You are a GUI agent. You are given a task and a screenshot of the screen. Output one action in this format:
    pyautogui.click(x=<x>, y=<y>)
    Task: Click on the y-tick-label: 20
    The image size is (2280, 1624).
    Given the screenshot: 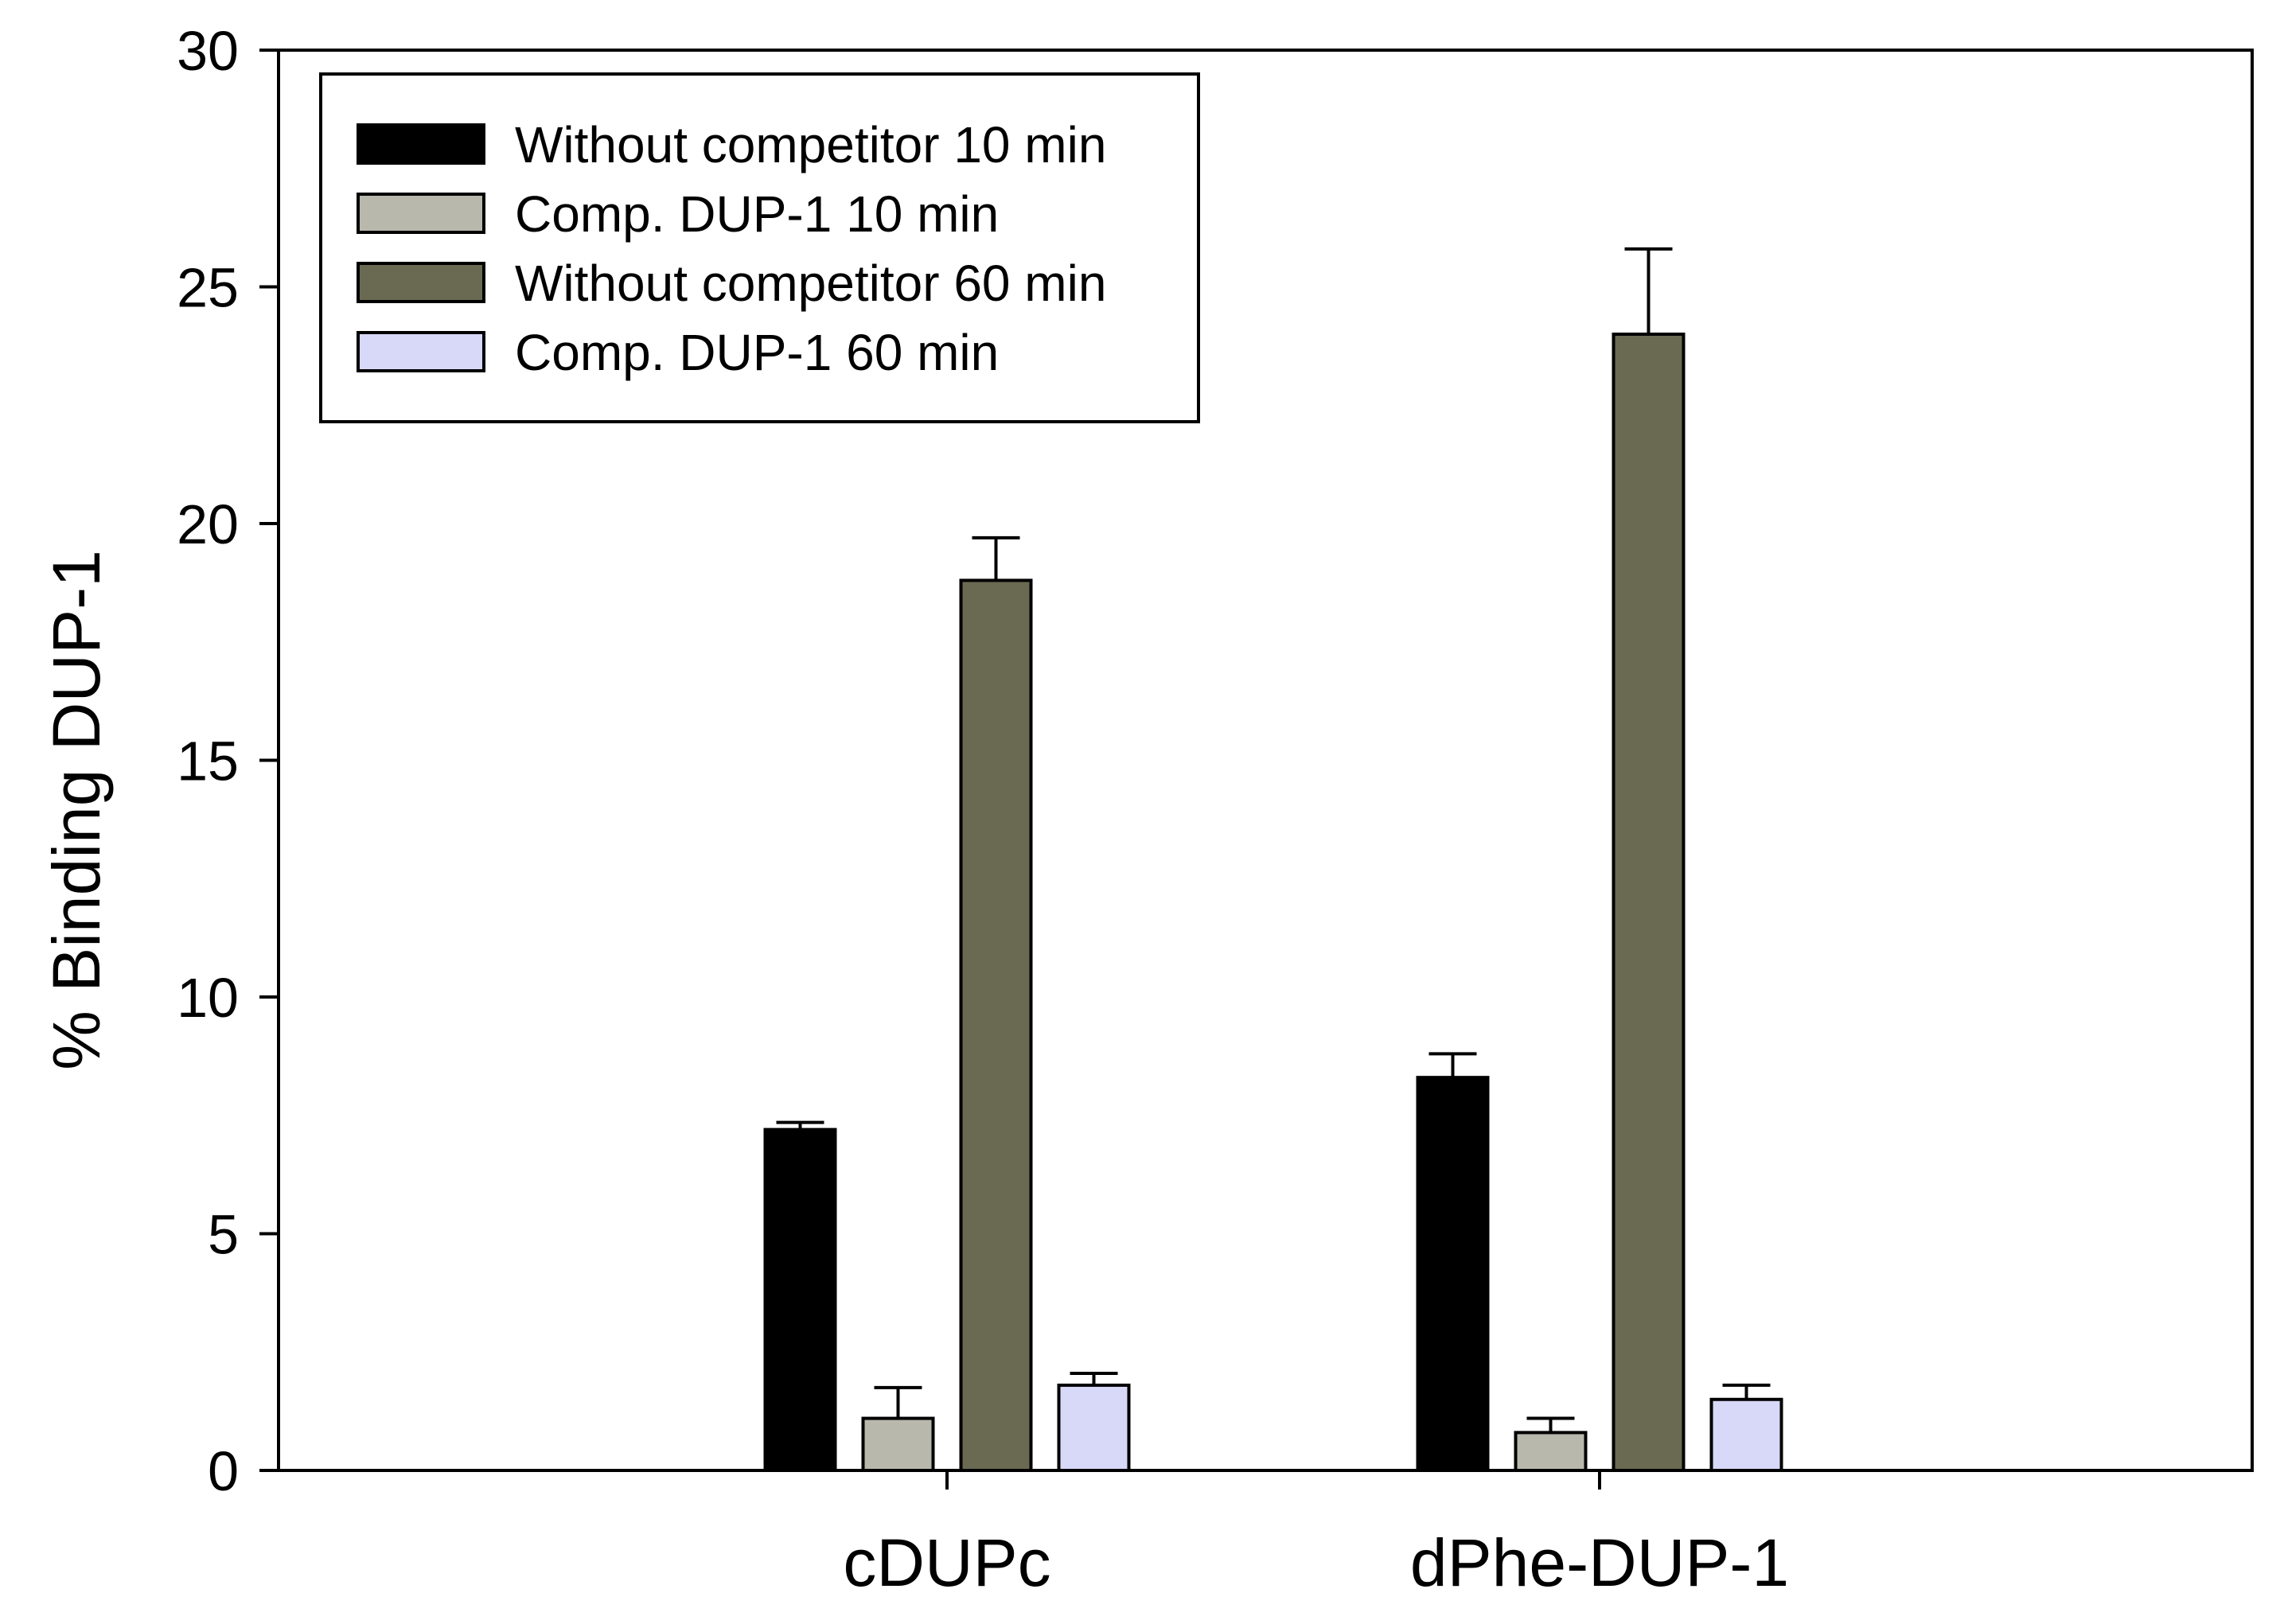 What is the action you would take?
    pyautogui.click(x=208, y=524)
    